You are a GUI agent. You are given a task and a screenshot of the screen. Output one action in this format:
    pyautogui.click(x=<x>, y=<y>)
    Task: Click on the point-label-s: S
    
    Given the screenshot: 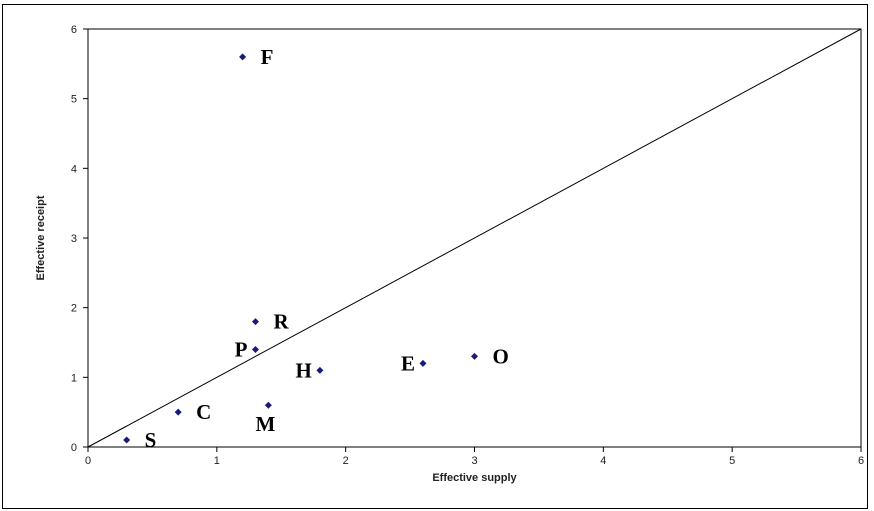 What is the action you would take?
    pyautogui.click(x=151, y=440)
    